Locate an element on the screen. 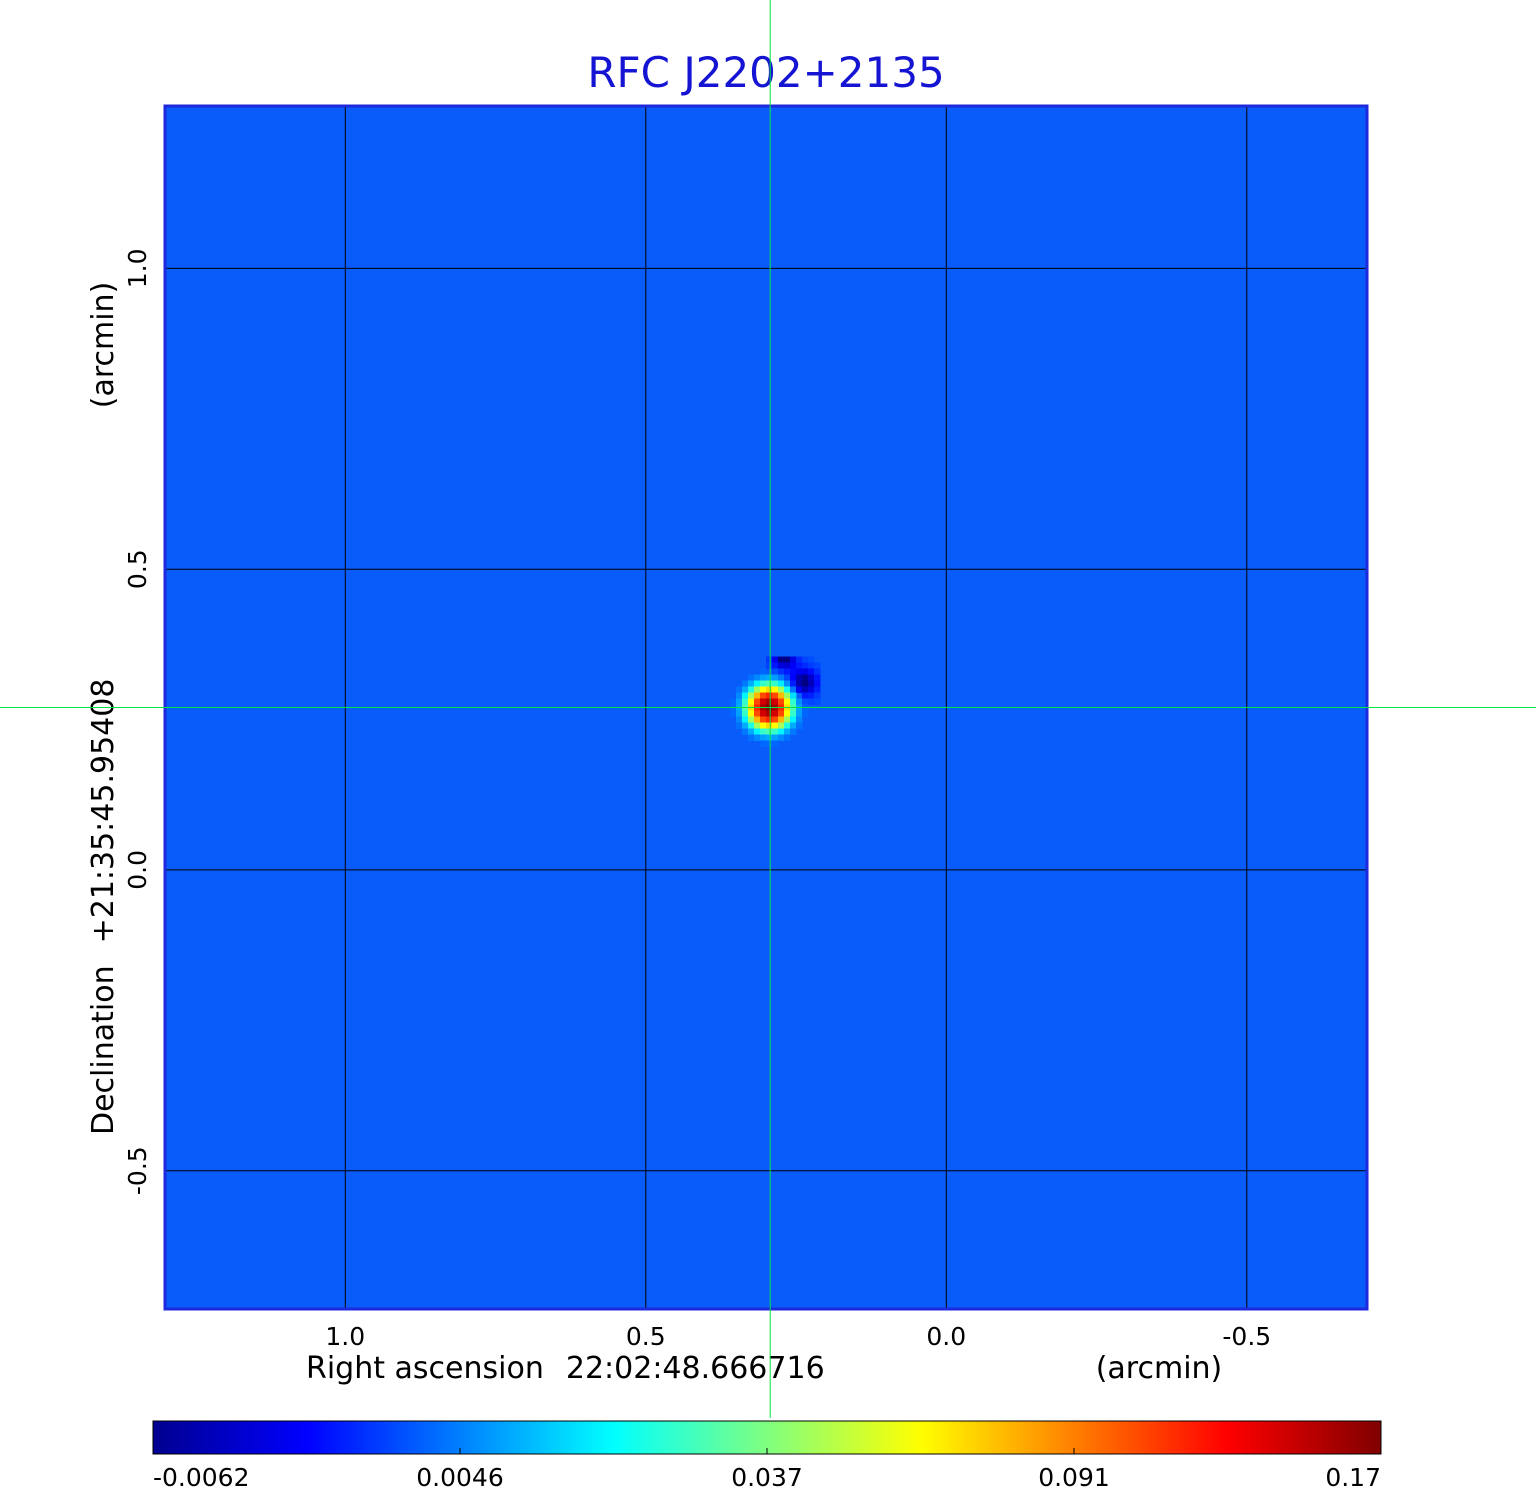 Image resolution: width=1536 pixels, height=1511 pixels. colorbar-label: 0.037 is located at coordinates (767, 1477).